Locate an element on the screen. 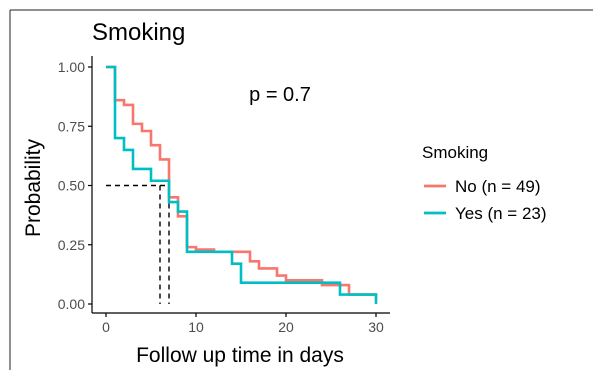 The image size is (593, 370). x-axis-label: Follow up time in days is located at coordinates (240, 355).